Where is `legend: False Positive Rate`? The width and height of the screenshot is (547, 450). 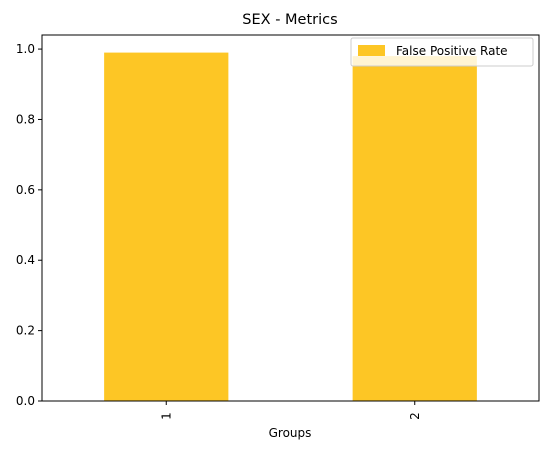
legend: False Positive Rate is located at coordinates (442, 52).